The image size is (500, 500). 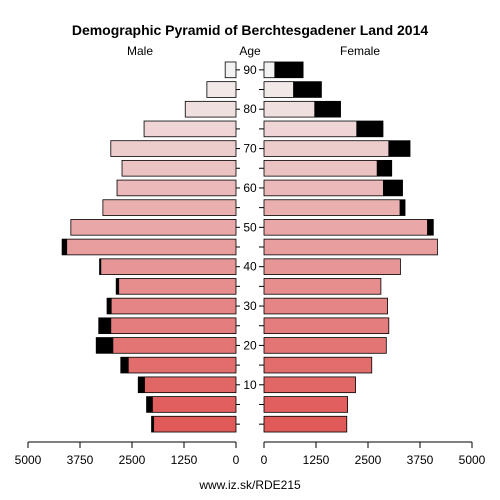 I want to click on female-x-tick-label: 0, so click(x=264, y=460).